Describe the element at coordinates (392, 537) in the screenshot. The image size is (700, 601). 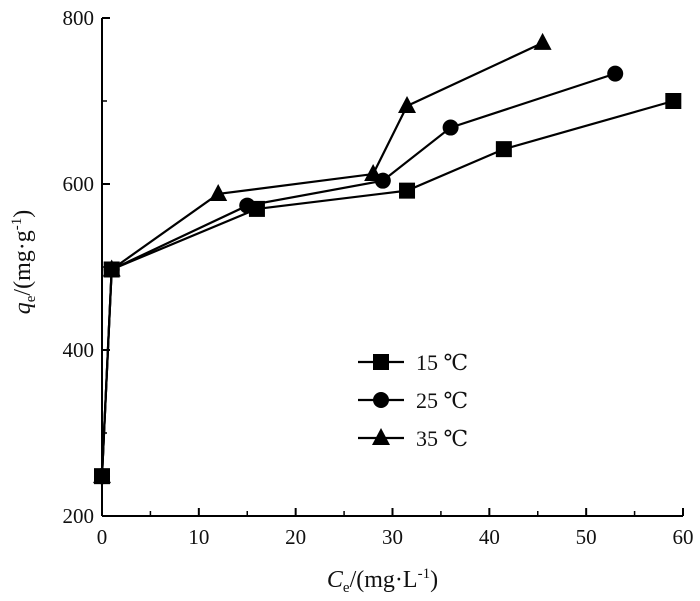
I see `x-tick-label: 30` at that location.